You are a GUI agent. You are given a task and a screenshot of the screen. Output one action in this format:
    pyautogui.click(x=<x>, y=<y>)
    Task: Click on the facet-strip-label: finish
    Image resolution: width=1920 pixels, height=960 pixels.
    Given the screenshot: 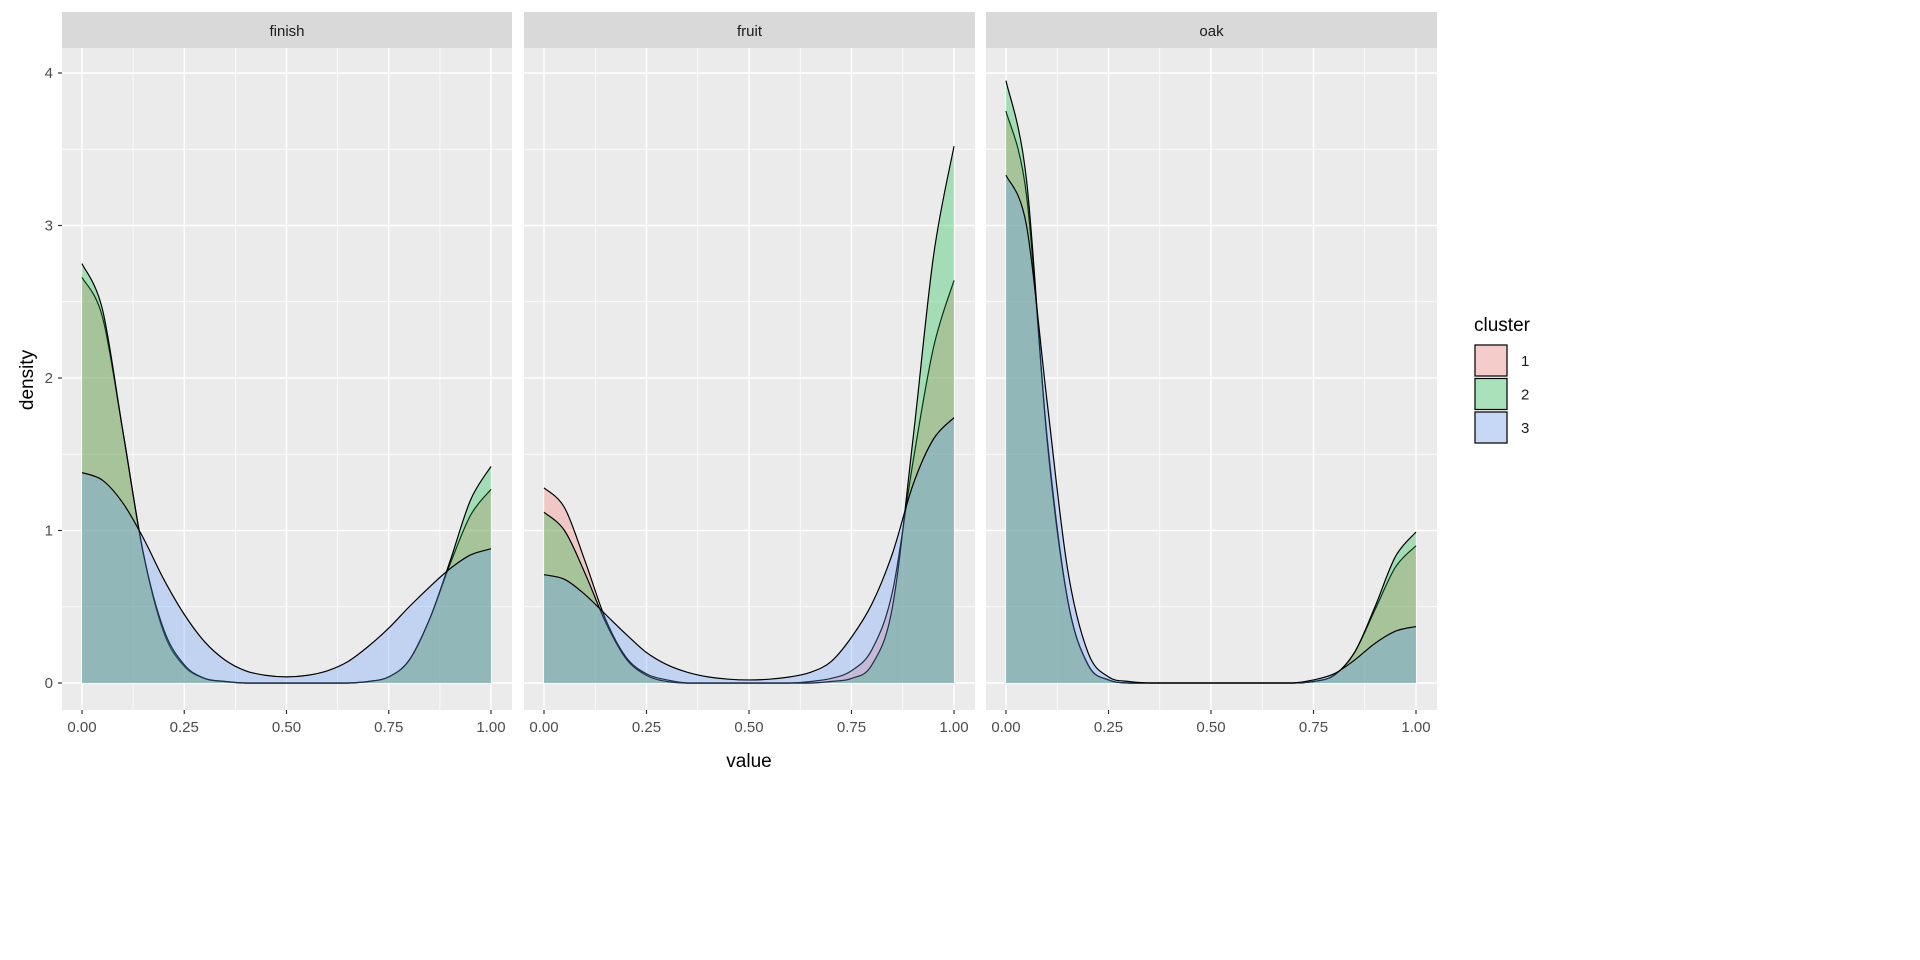 What is the action you would take?
    pyautogui.click(x=286, y=31)
    